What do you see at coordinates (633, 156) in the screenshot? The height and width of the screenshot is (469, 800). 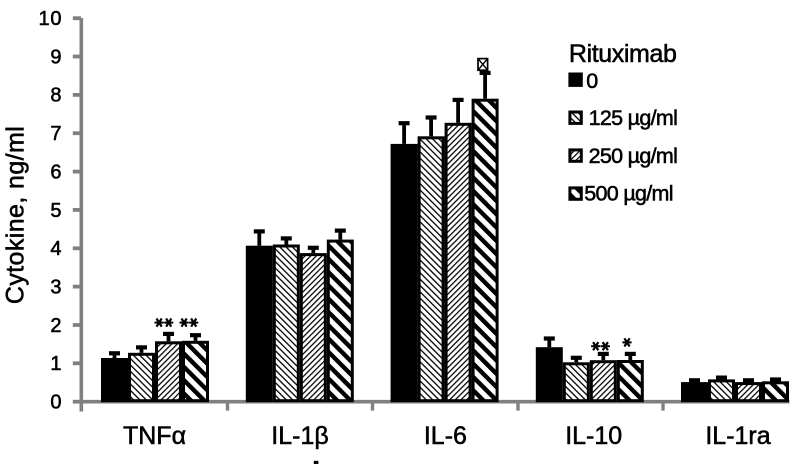 I see `svg-text: 250 µg/ml` at bounding box center [633, 156].